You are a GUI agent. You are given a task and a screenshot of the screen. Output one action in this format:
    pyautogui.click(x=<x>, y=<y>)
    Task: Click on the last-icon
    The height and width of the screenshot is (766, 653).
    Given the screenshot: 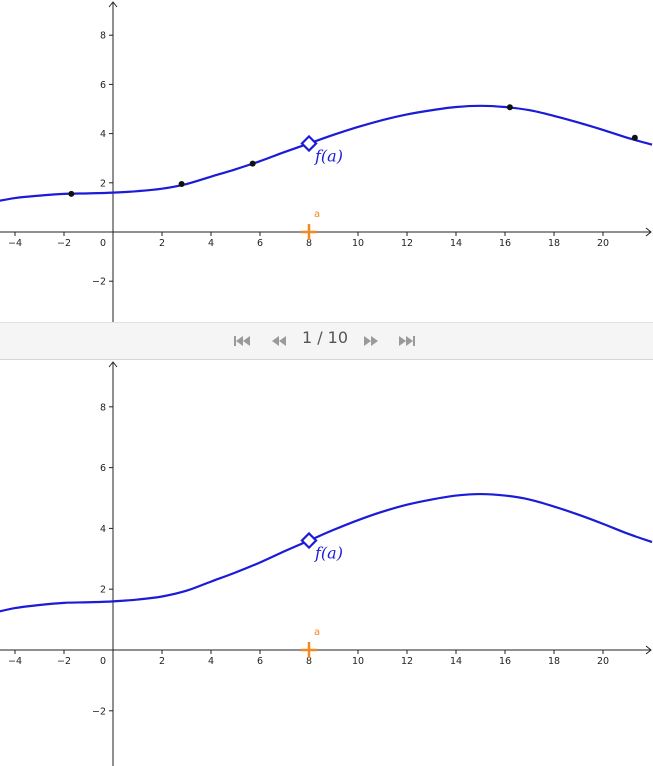 What is the action you would take?
    pyautogui.click(x=407, y=341)
    